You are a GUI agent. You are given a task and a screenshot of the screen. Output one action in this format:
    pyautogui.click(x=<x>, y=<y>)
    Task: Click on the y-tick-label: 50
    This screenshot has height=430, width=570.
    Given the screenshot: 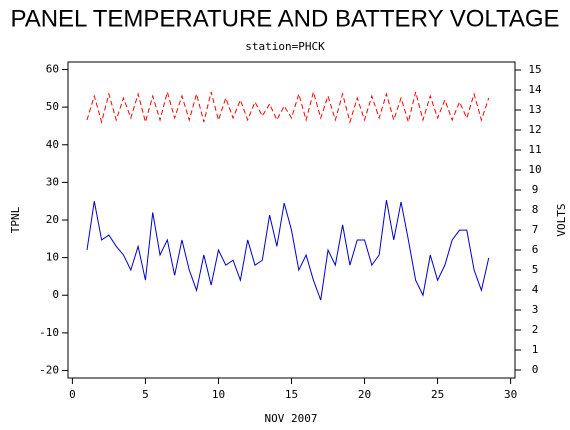 What is the action you would take?
    pyautogui.click(x=52, y=106)
    